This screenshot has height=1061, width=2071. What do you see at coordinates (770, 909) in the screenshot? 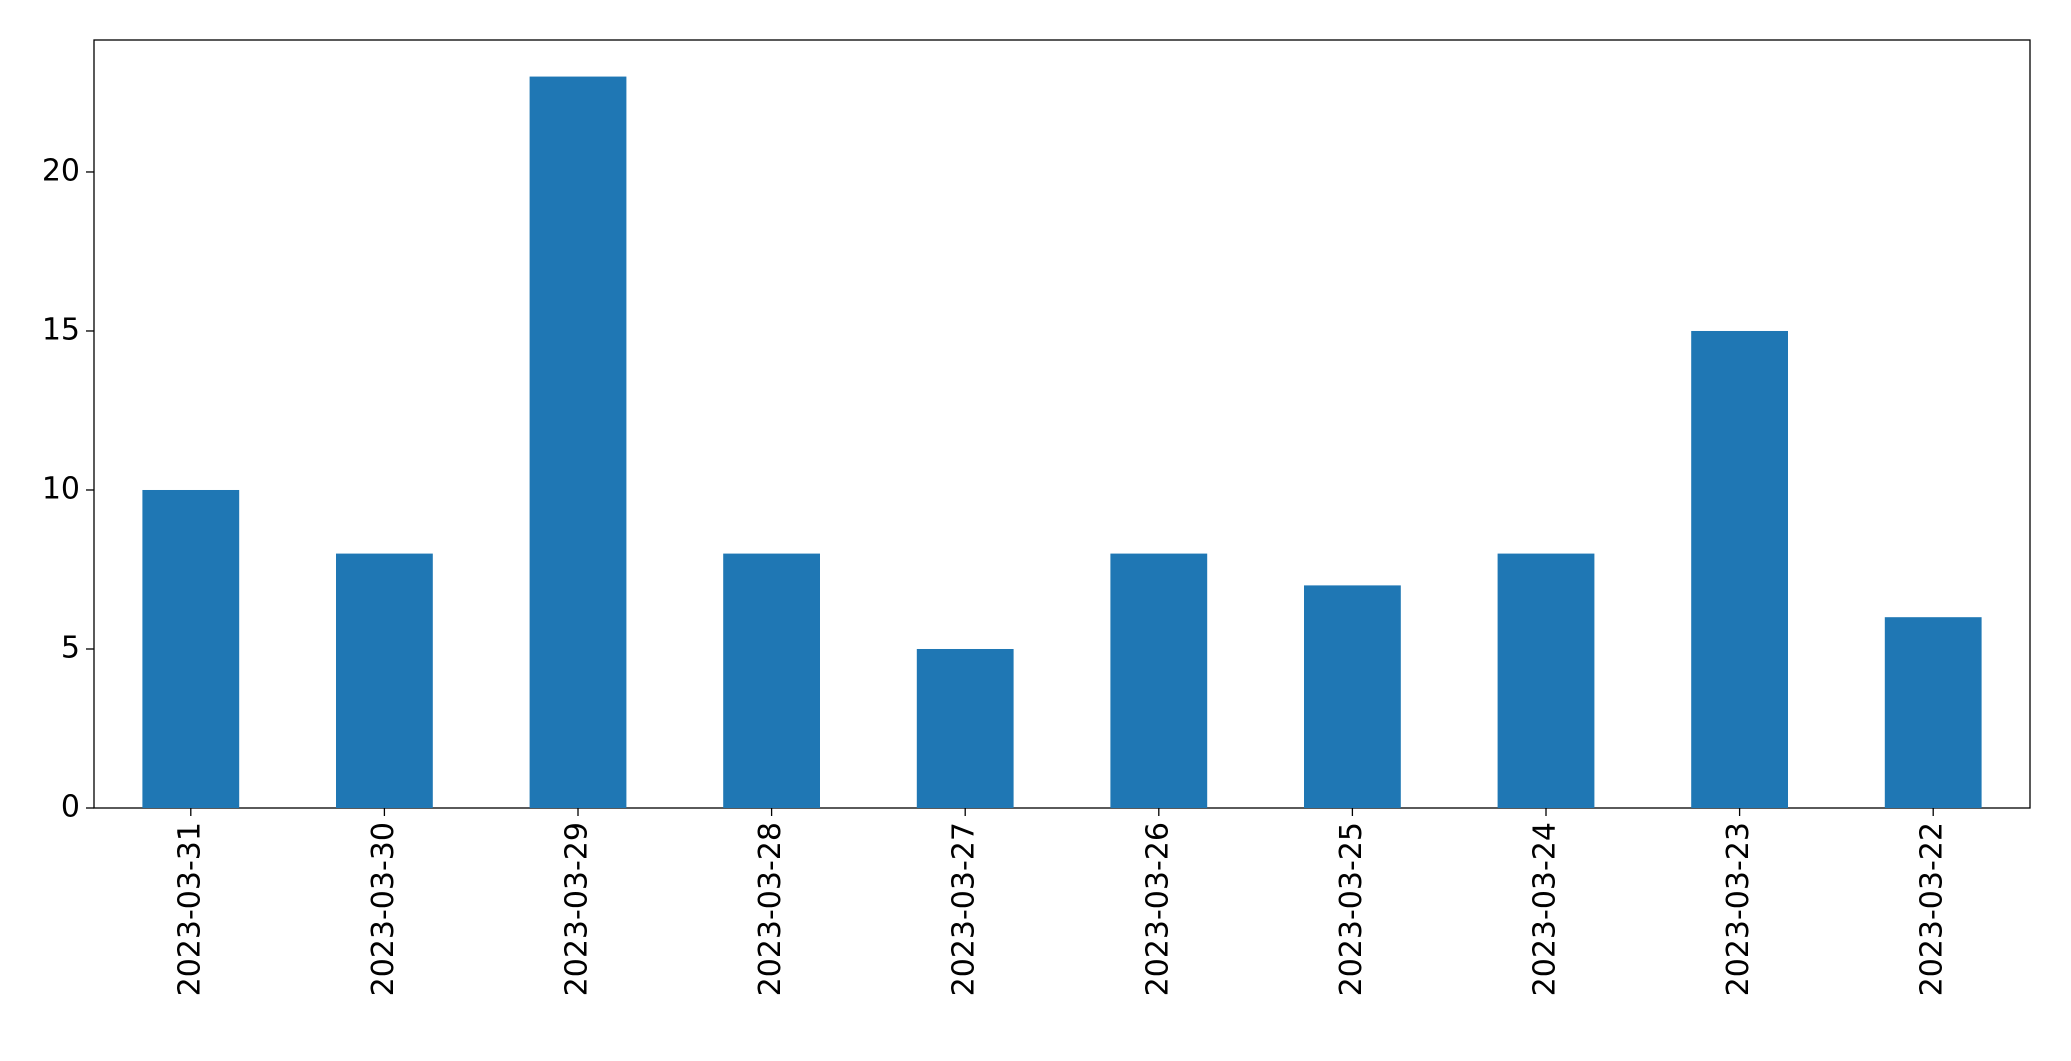
I see `x-tick-label: 2023-03-28` at bounding box center [770, 909].